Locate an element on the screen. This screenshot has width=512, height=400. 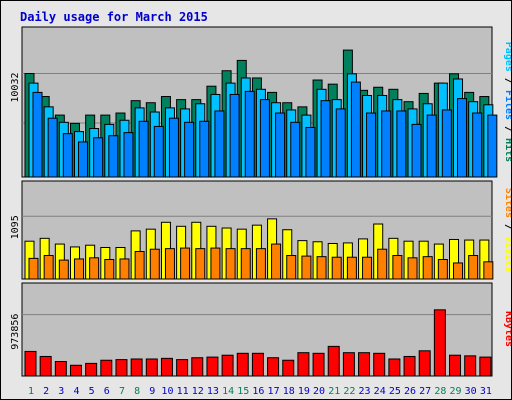
y-tick-label: 1095 is located at coordinates (15, 227).